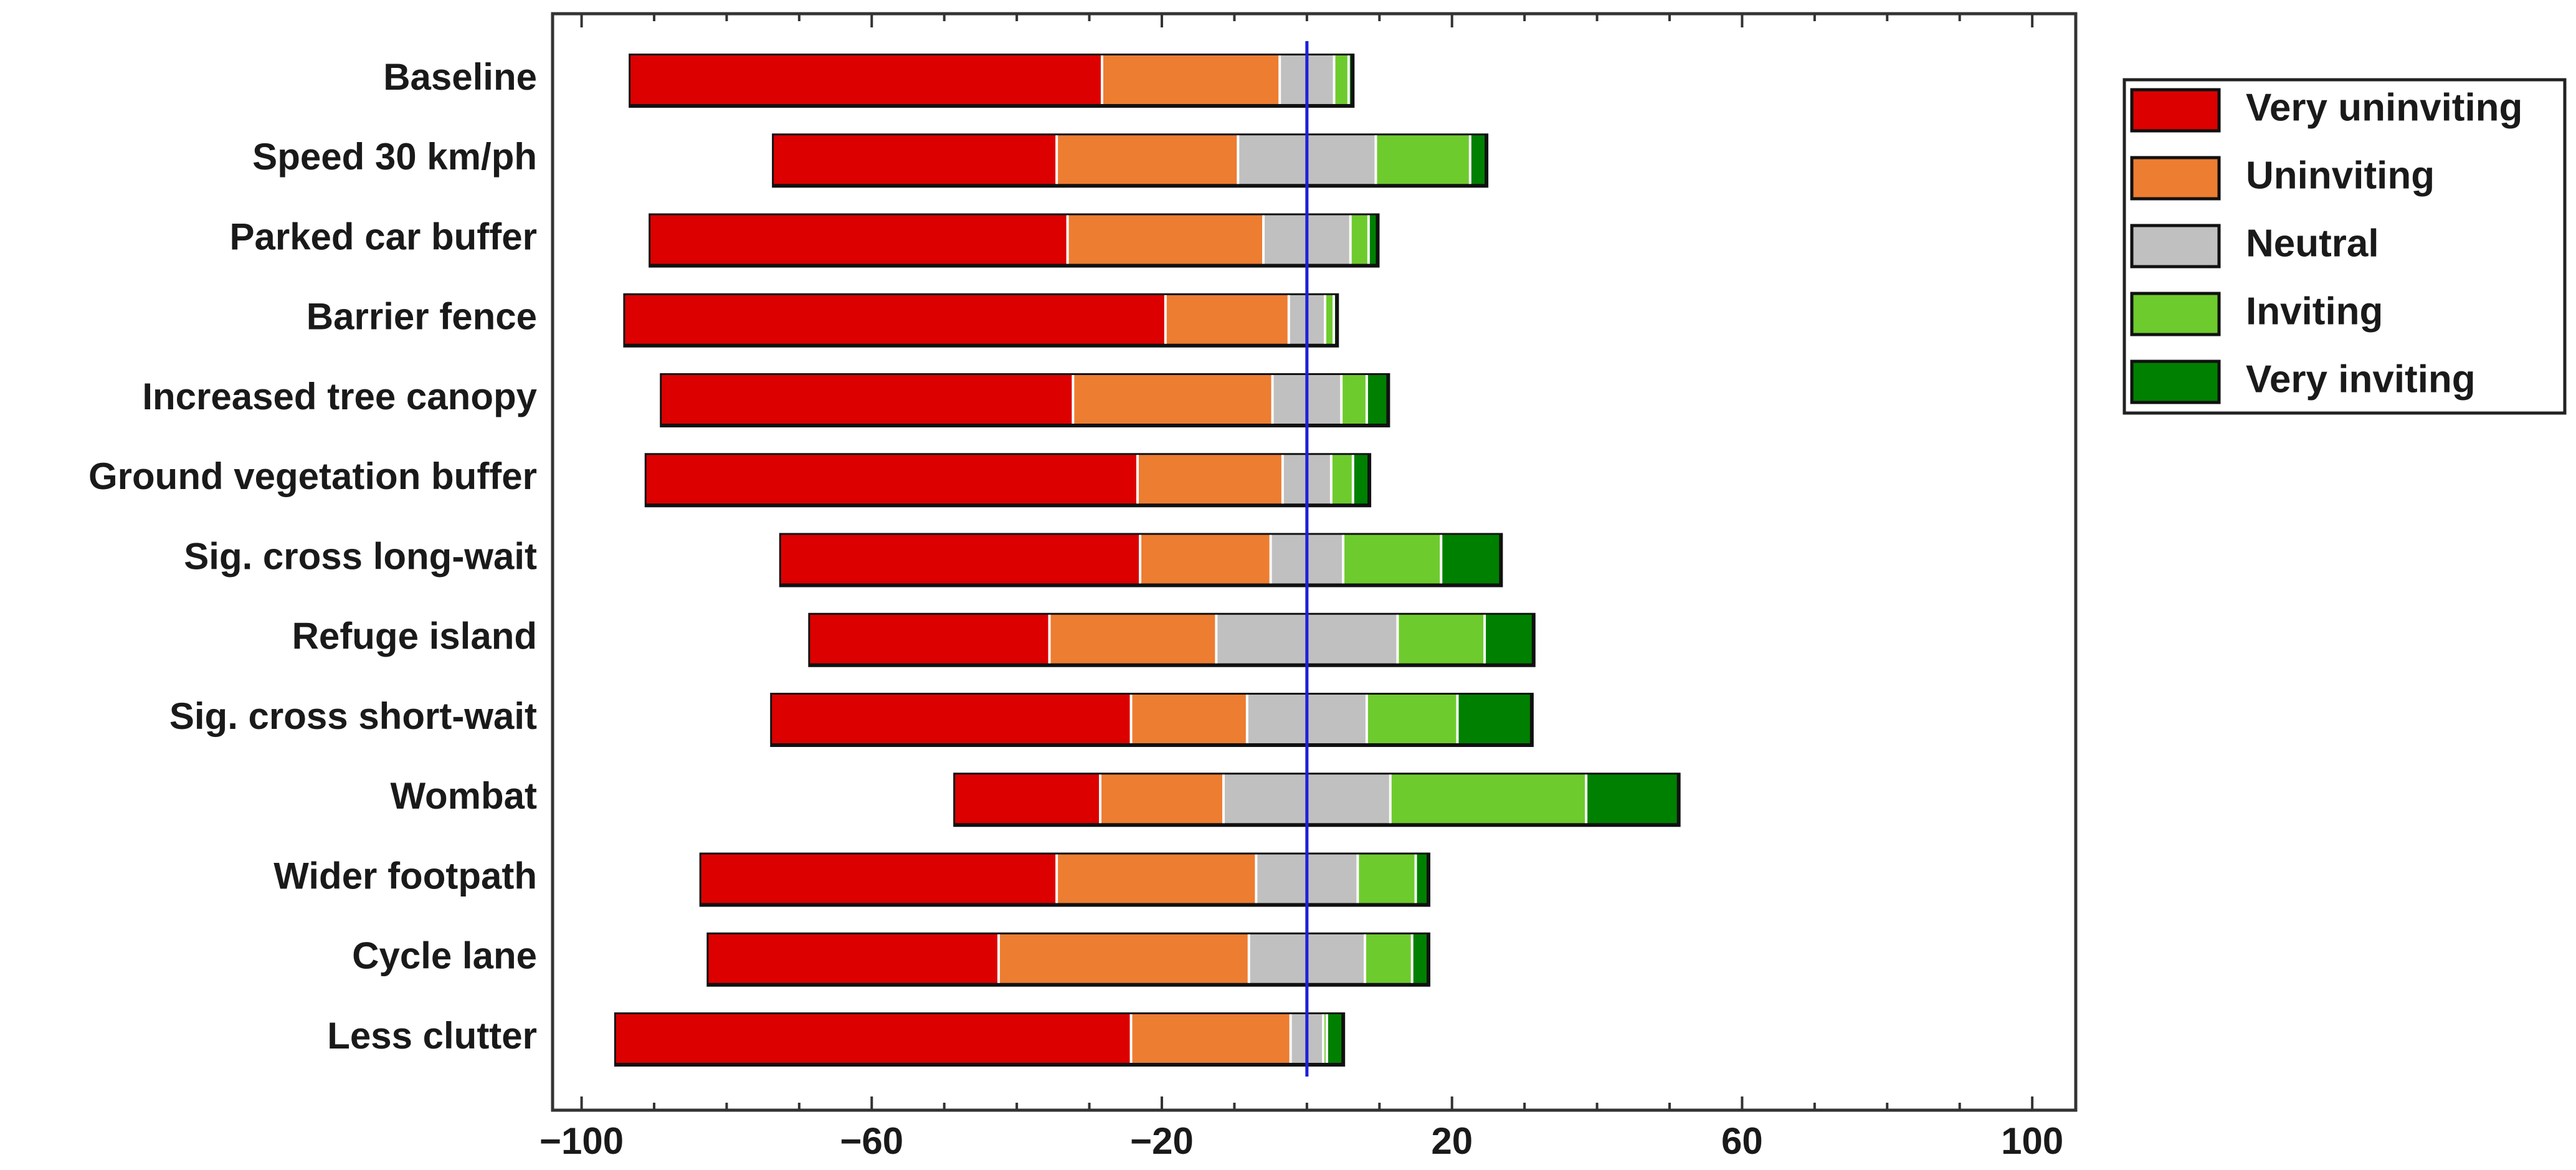 This screenshot has width=2576, height=1170. I want to click on category-label: Refuge island, so click(414, 636).